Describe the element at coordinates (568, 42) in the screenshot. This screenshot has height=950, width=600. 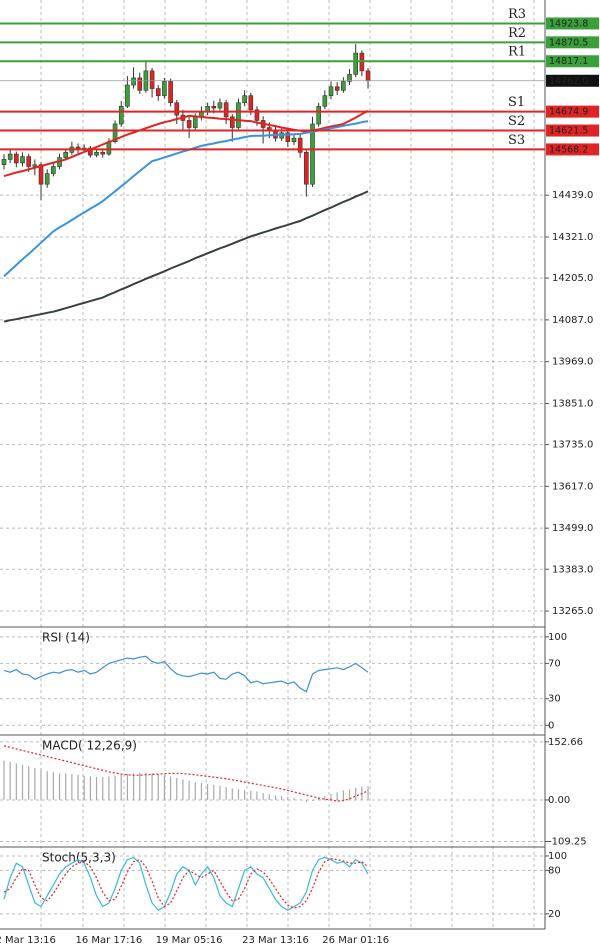
I see `pivot-value: 14870.5` at that location.